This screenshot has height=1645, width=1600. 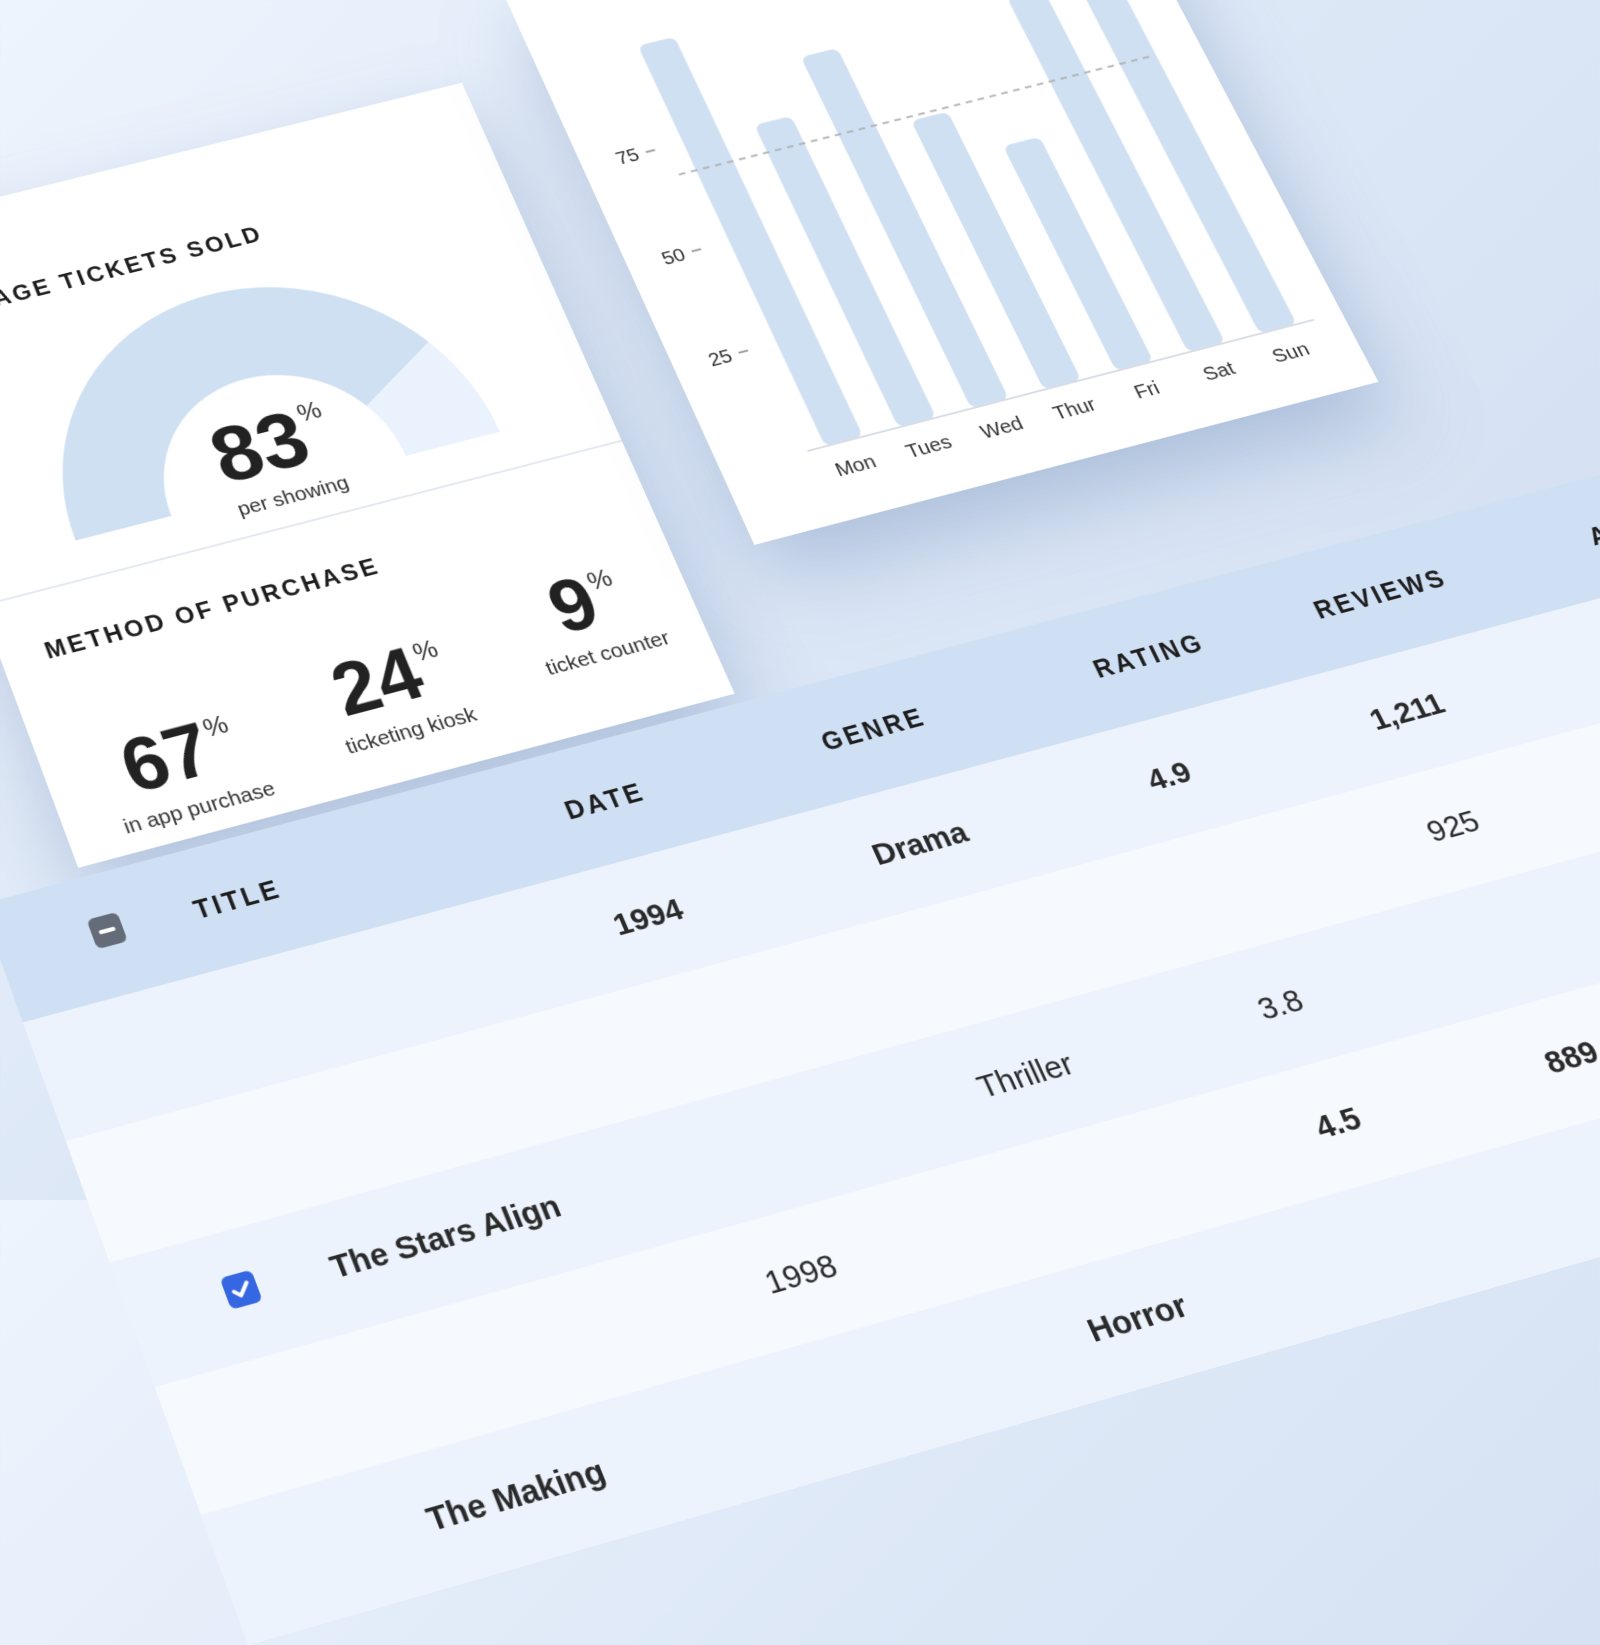 What do you see at coordinates (1407, 712) in the screenshot?
I see `cell-reviews: 1,211` at bounding box center [1407, 712].